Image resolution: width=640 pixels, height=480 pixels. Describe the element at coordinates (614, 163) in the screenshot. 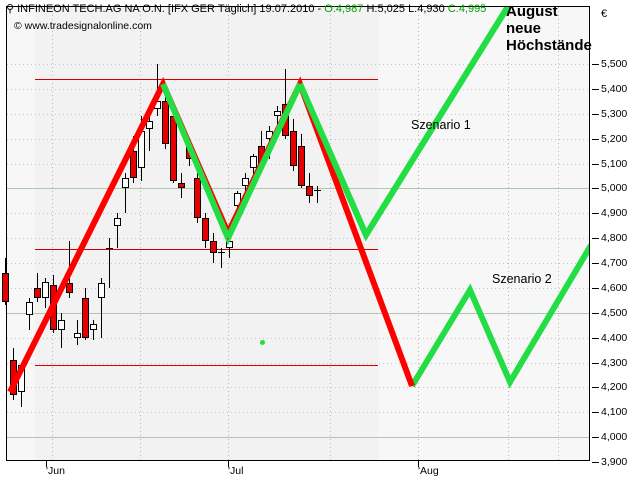

I see `price-tick-label: 5,100` at that location.